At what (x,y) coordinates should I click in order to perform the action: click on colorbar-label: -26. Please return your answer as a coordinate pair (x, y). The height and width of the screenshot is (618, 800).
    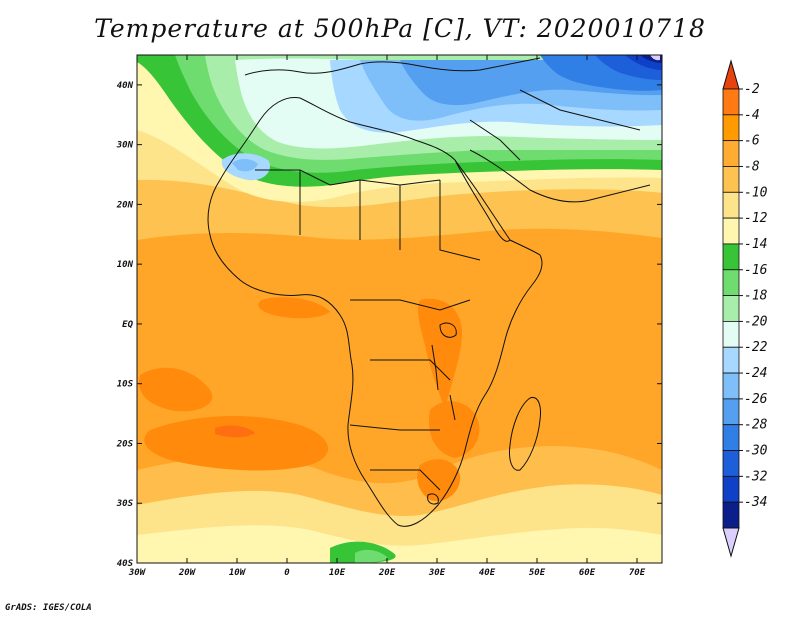
    Looking at the image, I should click on (756, 399).